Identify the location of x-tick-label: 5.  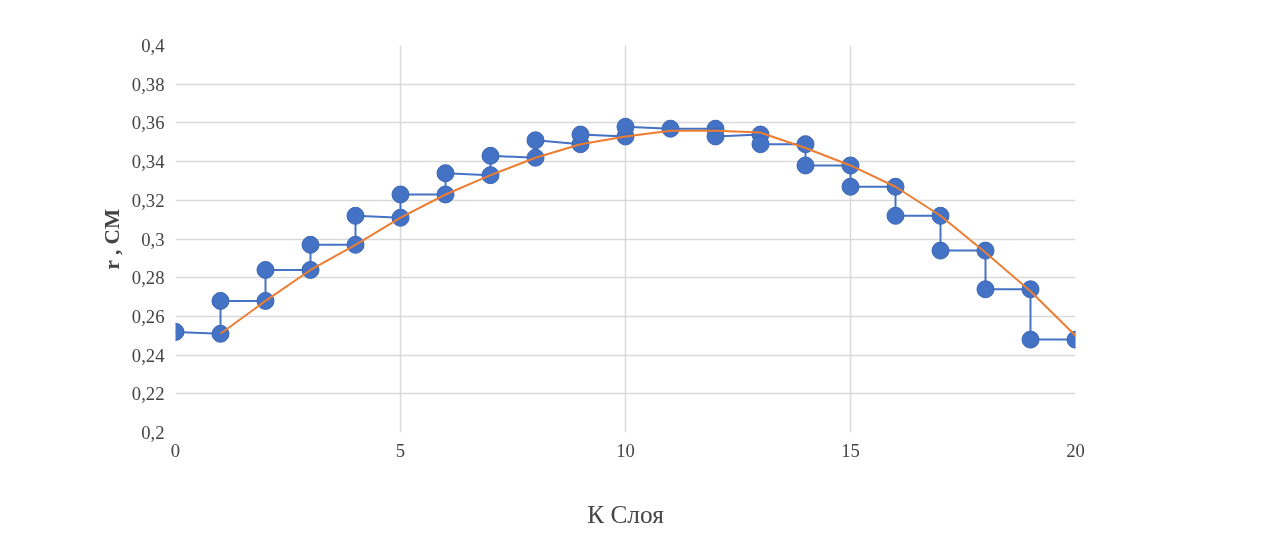
(400, 450).